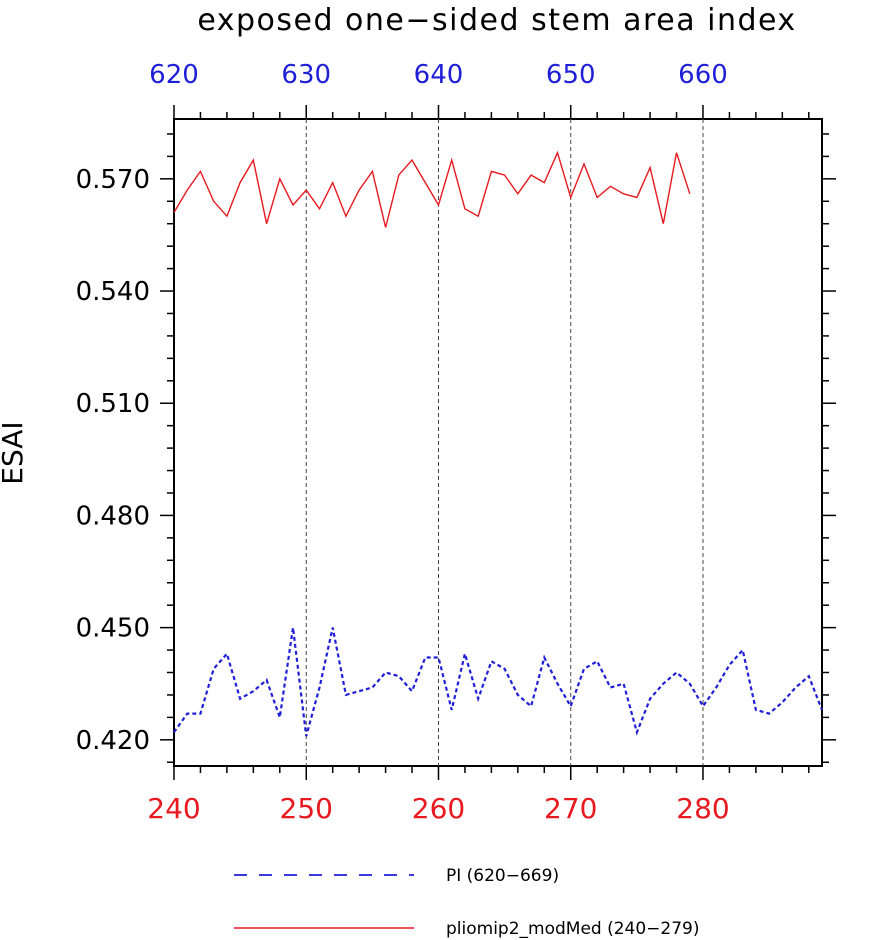  I want to click on x-bottom-tick-label-1: 250, so click(306, 808).